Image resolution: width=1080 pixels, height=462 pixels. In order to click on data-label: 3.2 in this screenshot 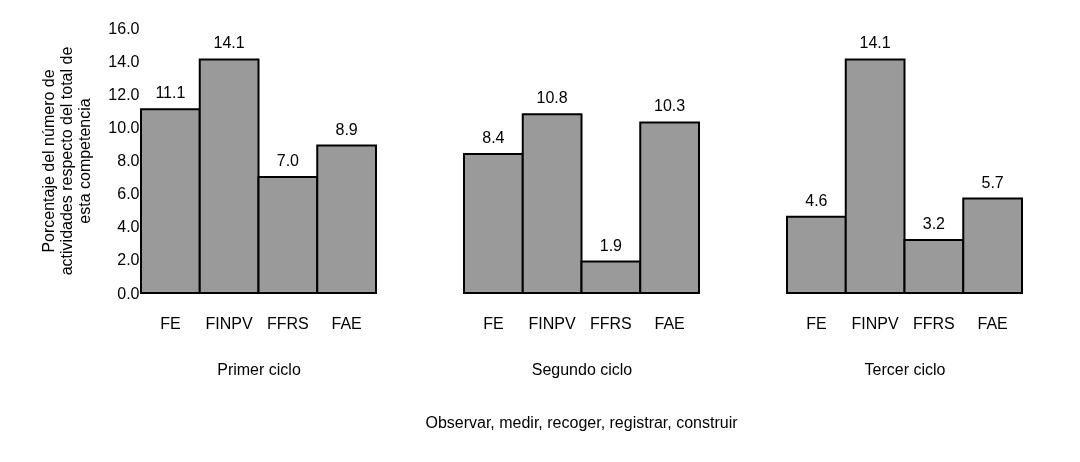, I will do `click(934, 223)`.